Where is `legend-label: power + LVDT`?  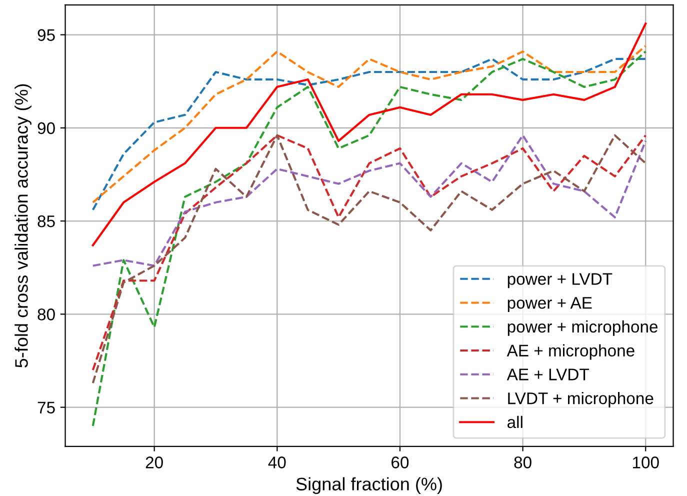
legend-label: power + LVDT is located at coordinates (560, 280).